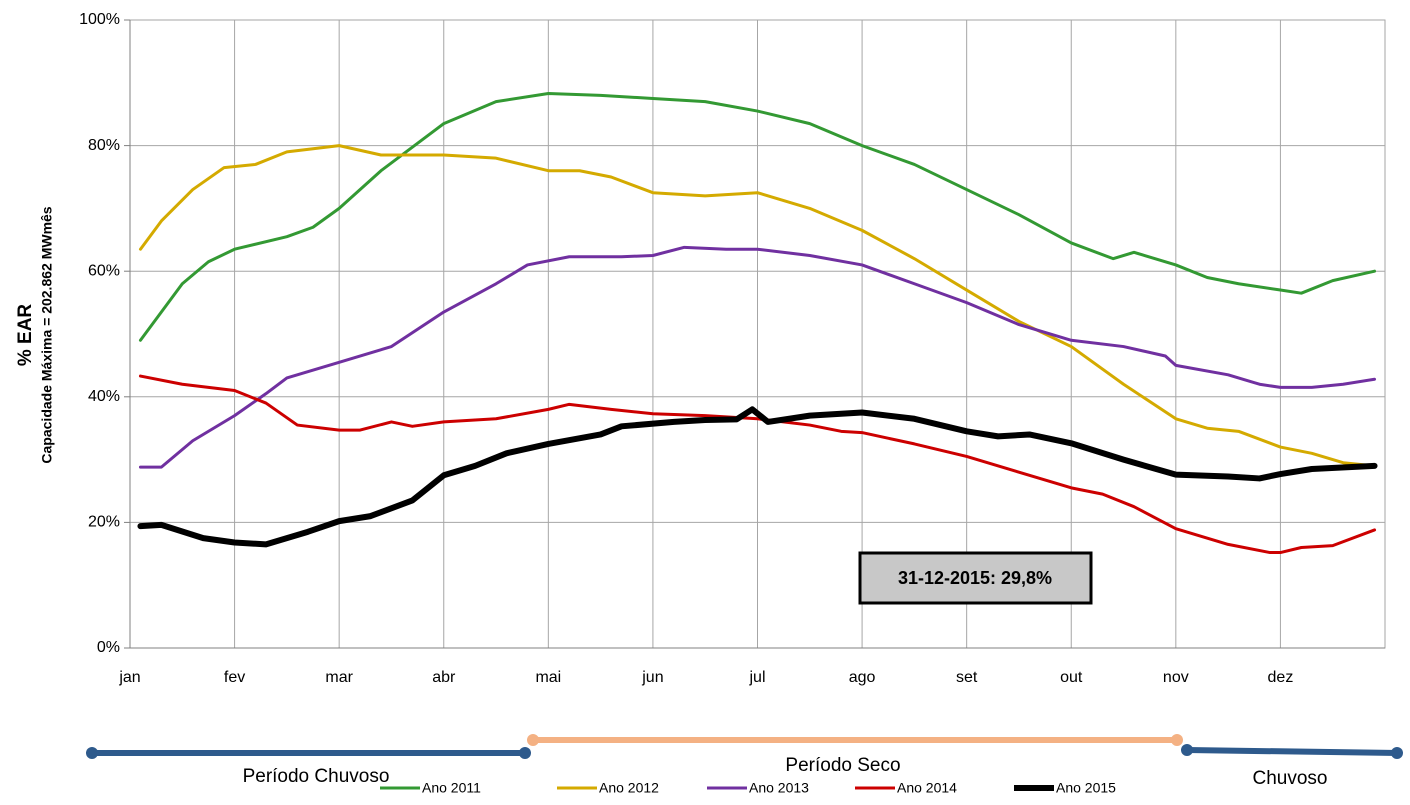  I want to click on x-tick-label: nov, so click(1176, 677).